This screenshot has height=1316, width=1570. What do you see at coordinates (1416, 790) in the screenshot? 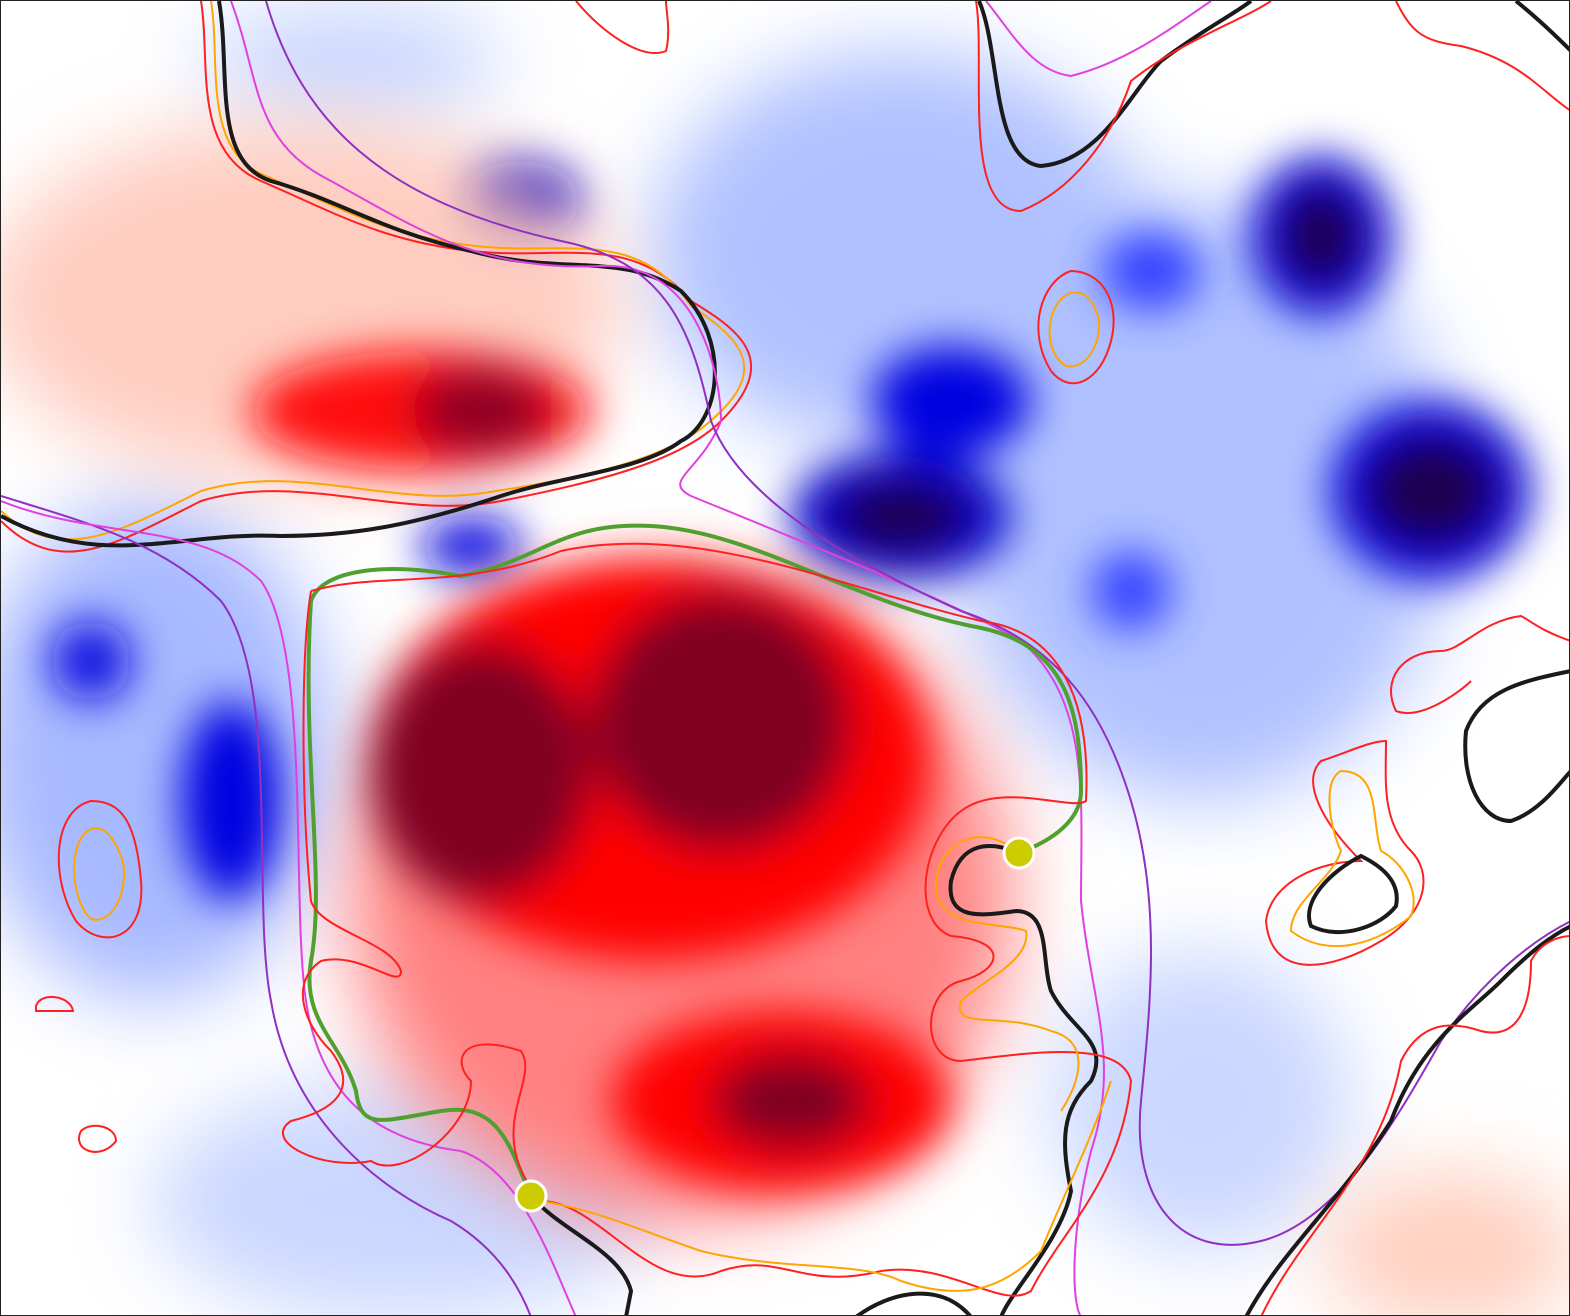
I see `contour-right-group` at bounding box center [1416, 790].